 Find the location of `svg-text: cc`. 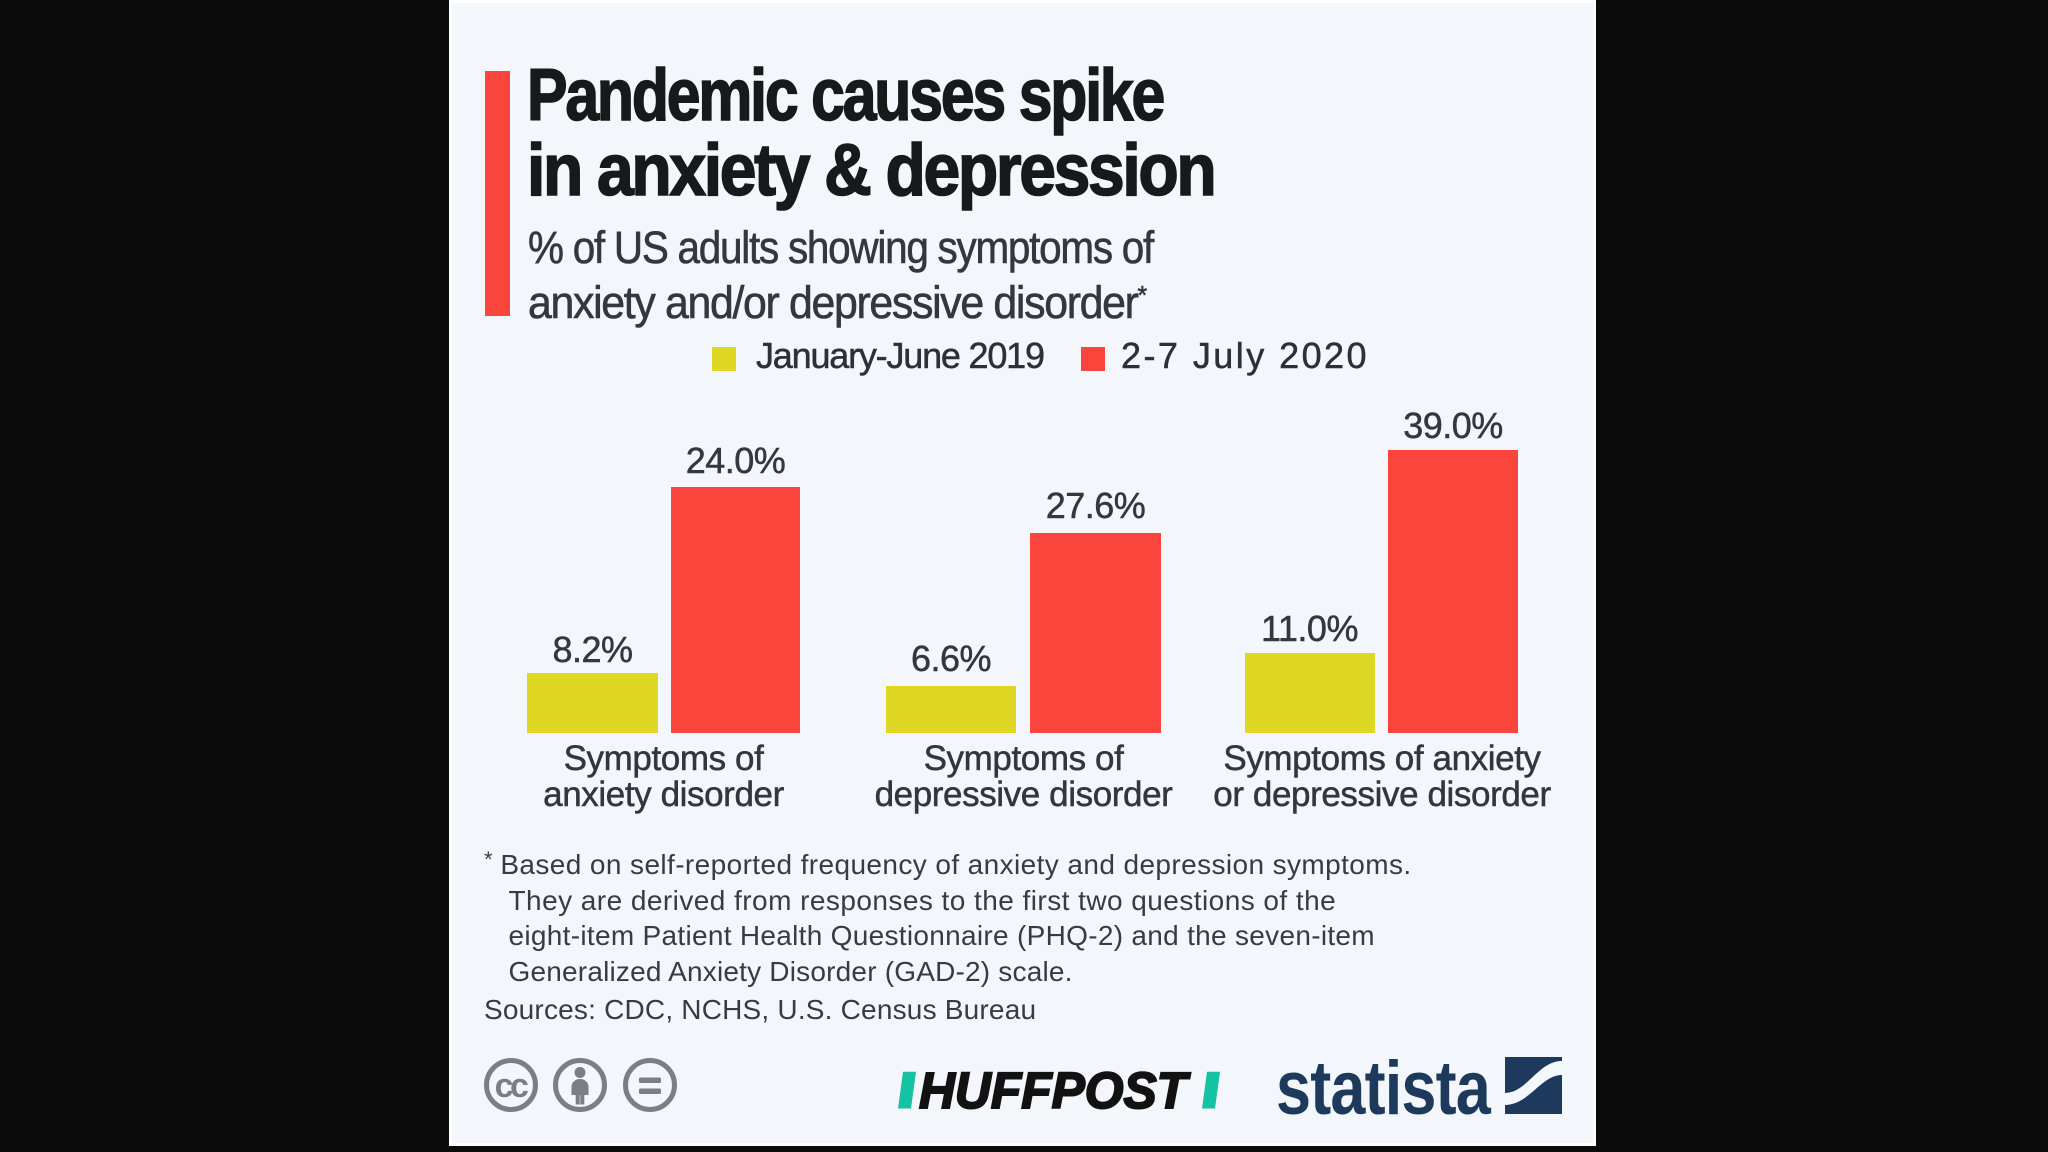

svg-text: cc is located at coordinates (511, 1086).